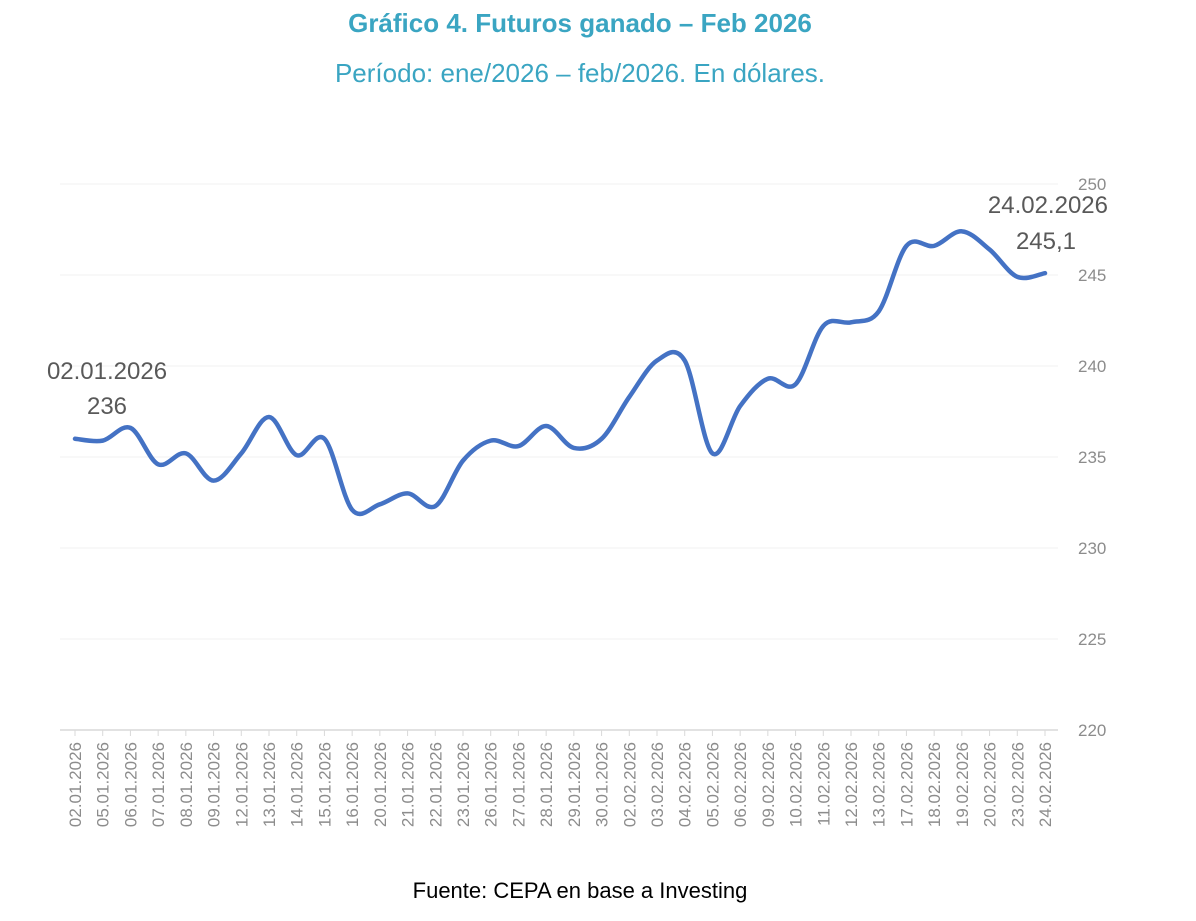 The height and width of the screenshot is (921, 1196). Describe the element at coordinates (1092, 366) in the screenshot. I see `y-tick-label: 240` at that location.